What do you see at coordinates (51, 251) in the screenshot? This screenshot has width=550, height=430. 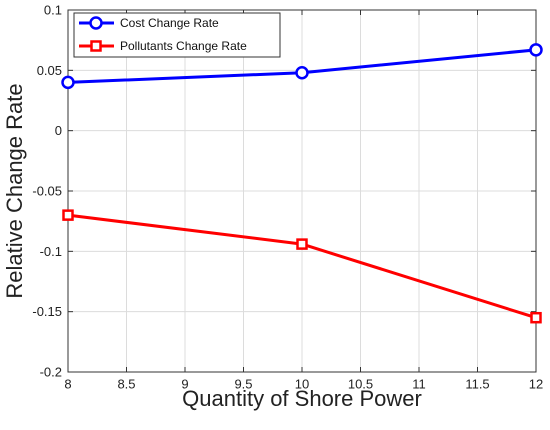 I see `y-tick-label: -0.1` at bounding box center [51, 251].